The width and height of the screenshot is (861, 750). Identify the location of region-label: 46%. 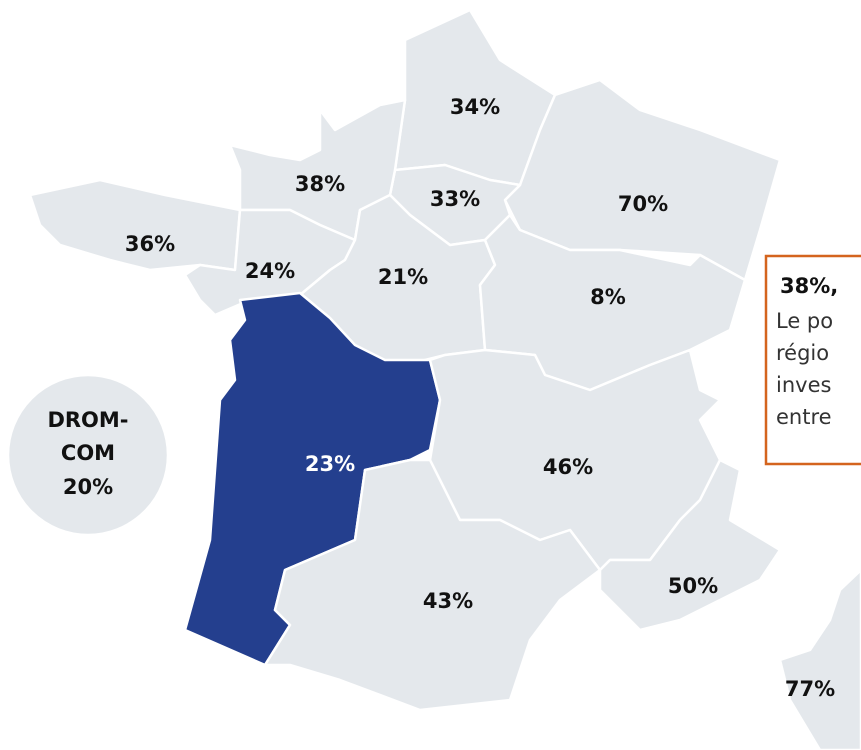
(568, 467).